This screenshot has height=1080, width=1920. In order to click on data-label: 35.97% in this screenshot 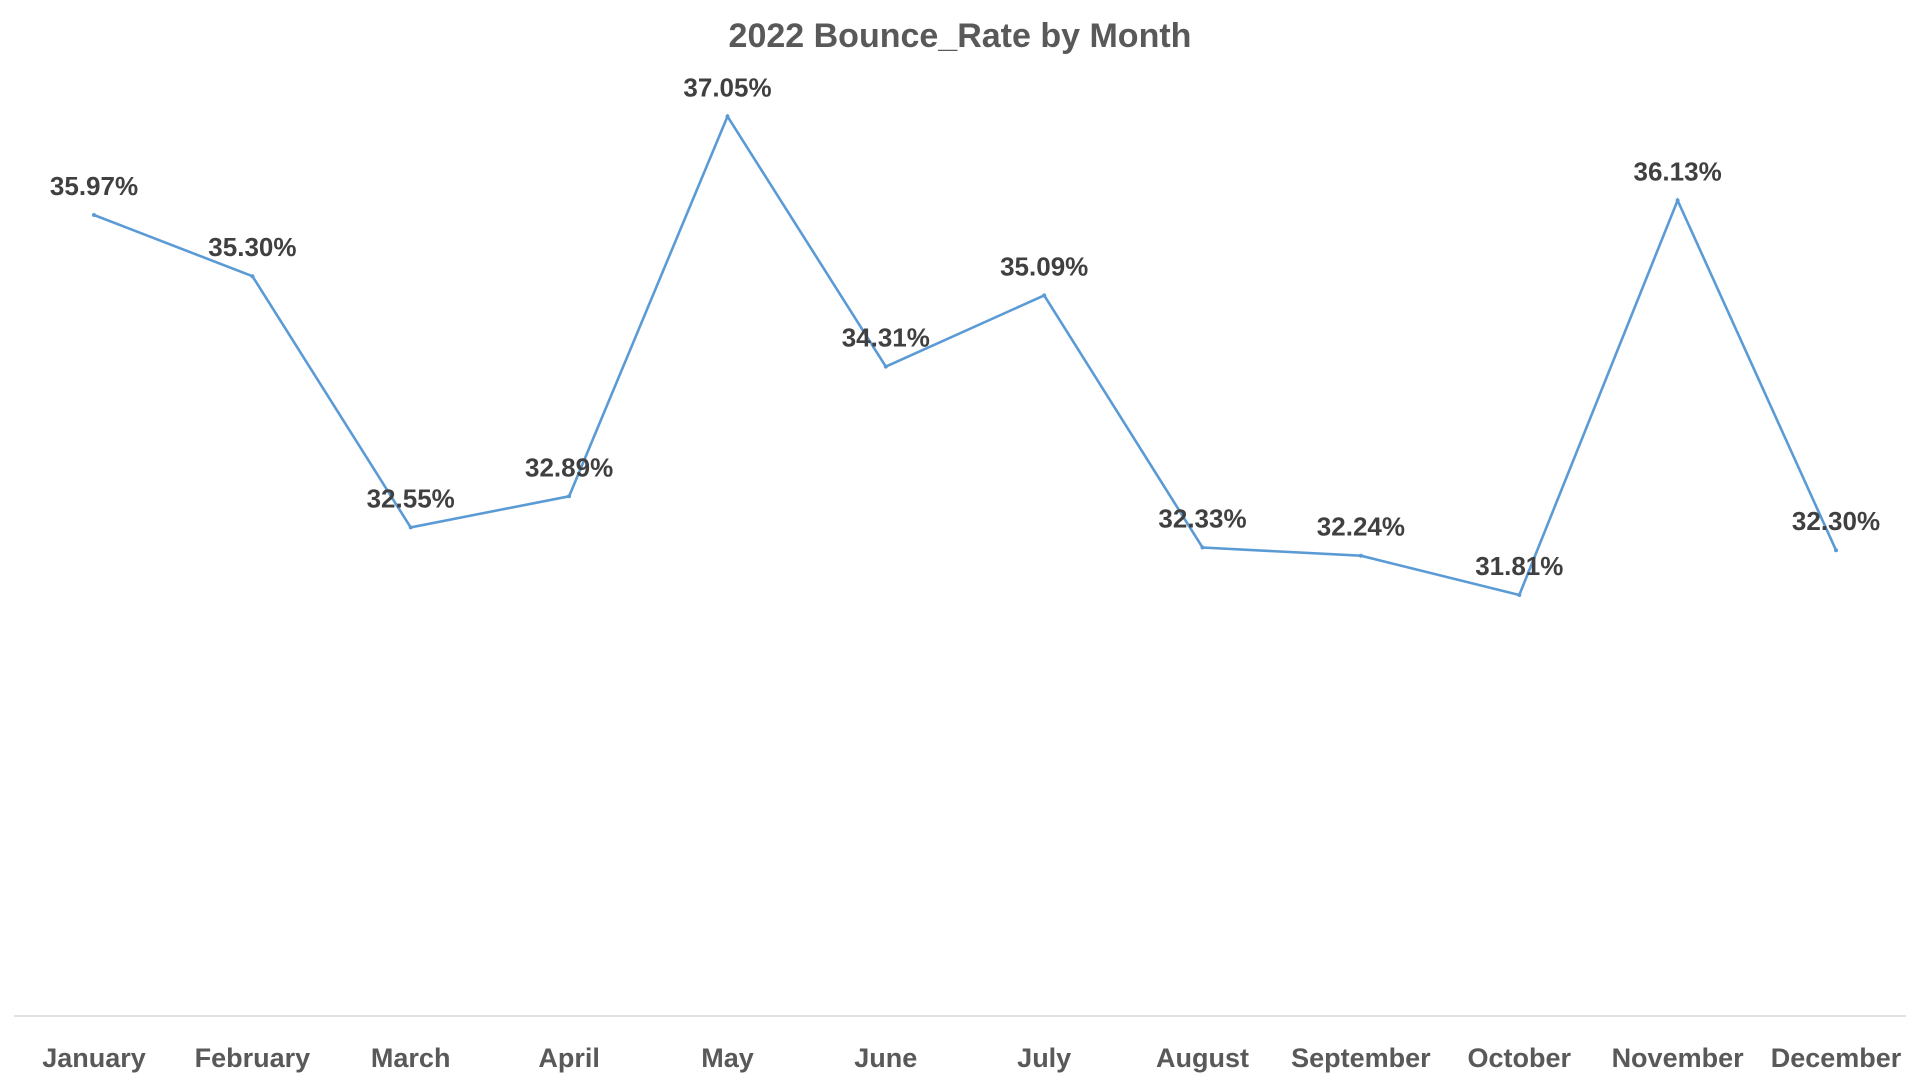, I will do `click(94, 186)`.